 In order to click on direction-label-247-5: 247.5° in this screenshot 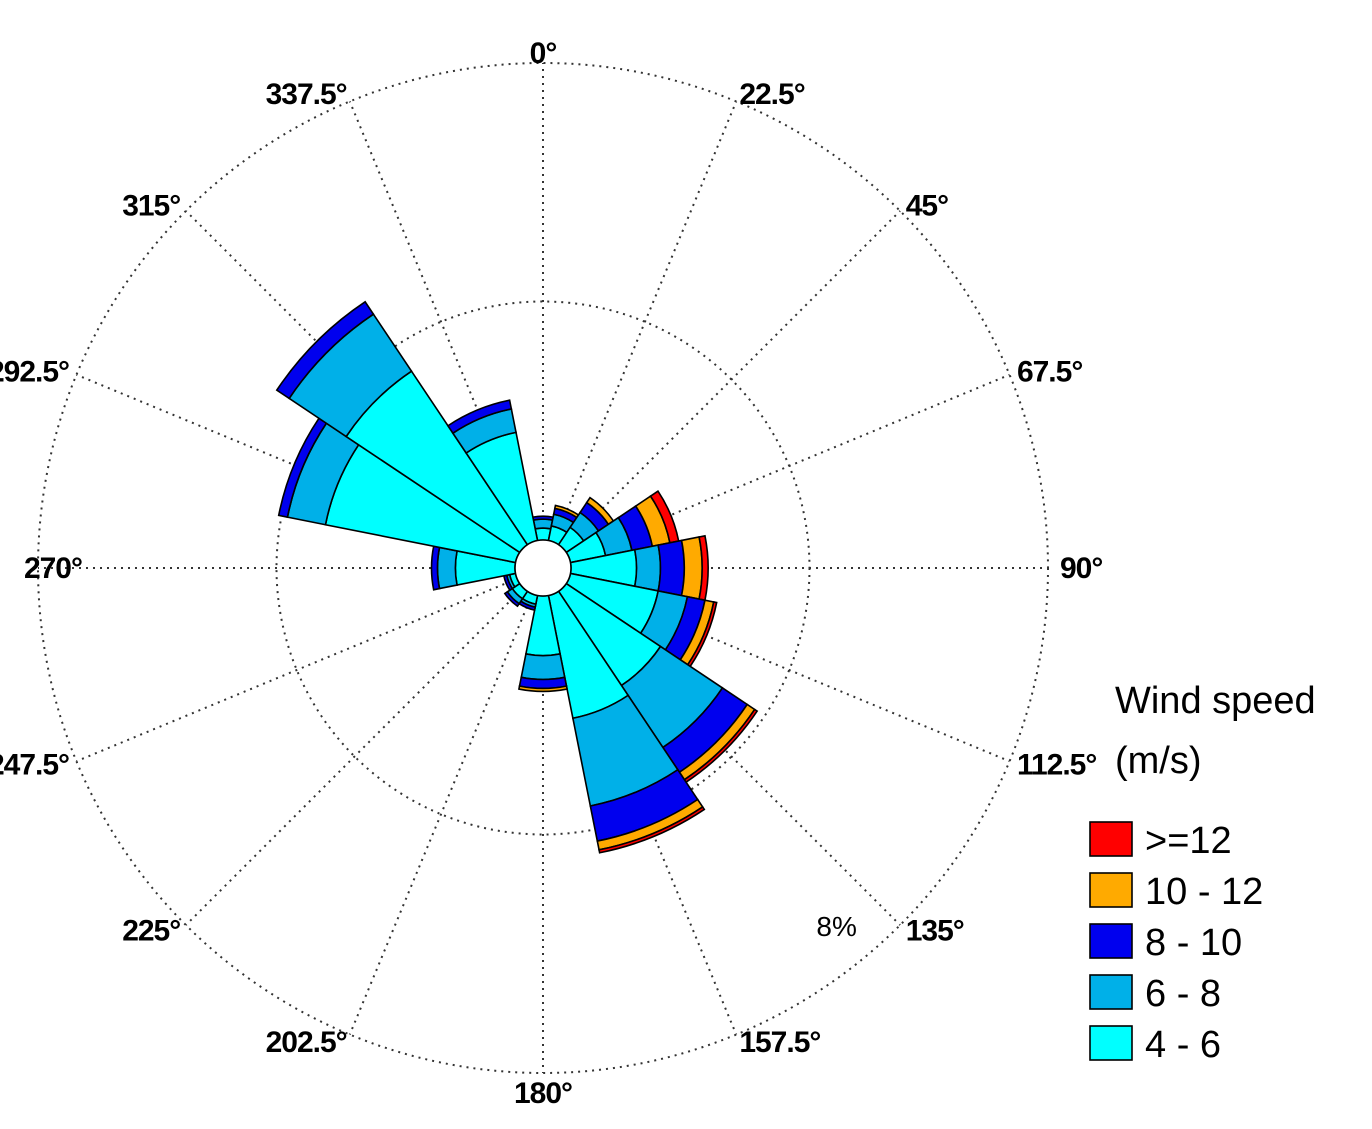, I will do `click(34, 764)`.